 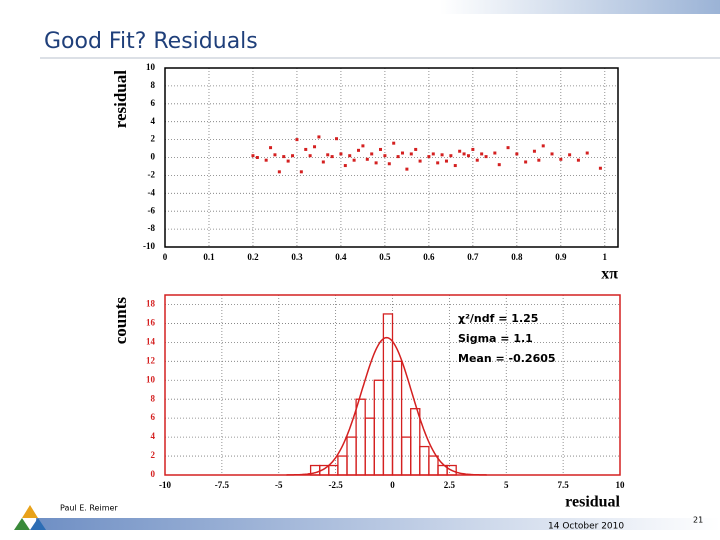 I want to click on y-tick-label: -4, so click(x=152, y=192).